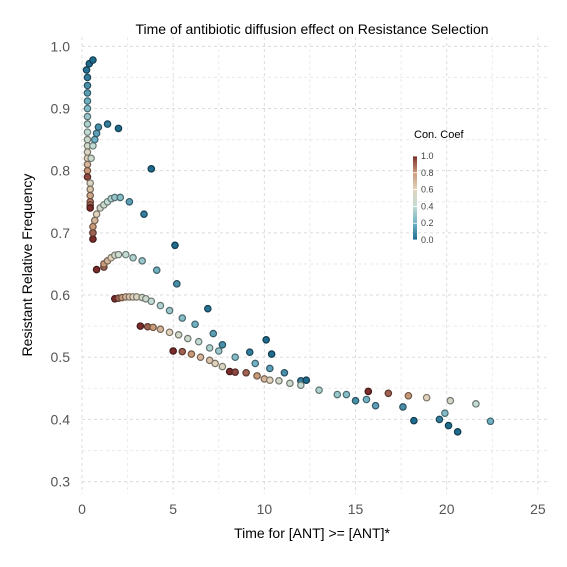  Describe the element at coordinates (61, 357) in the screenshot. I see `y-tick-label: 0.5` at that location.